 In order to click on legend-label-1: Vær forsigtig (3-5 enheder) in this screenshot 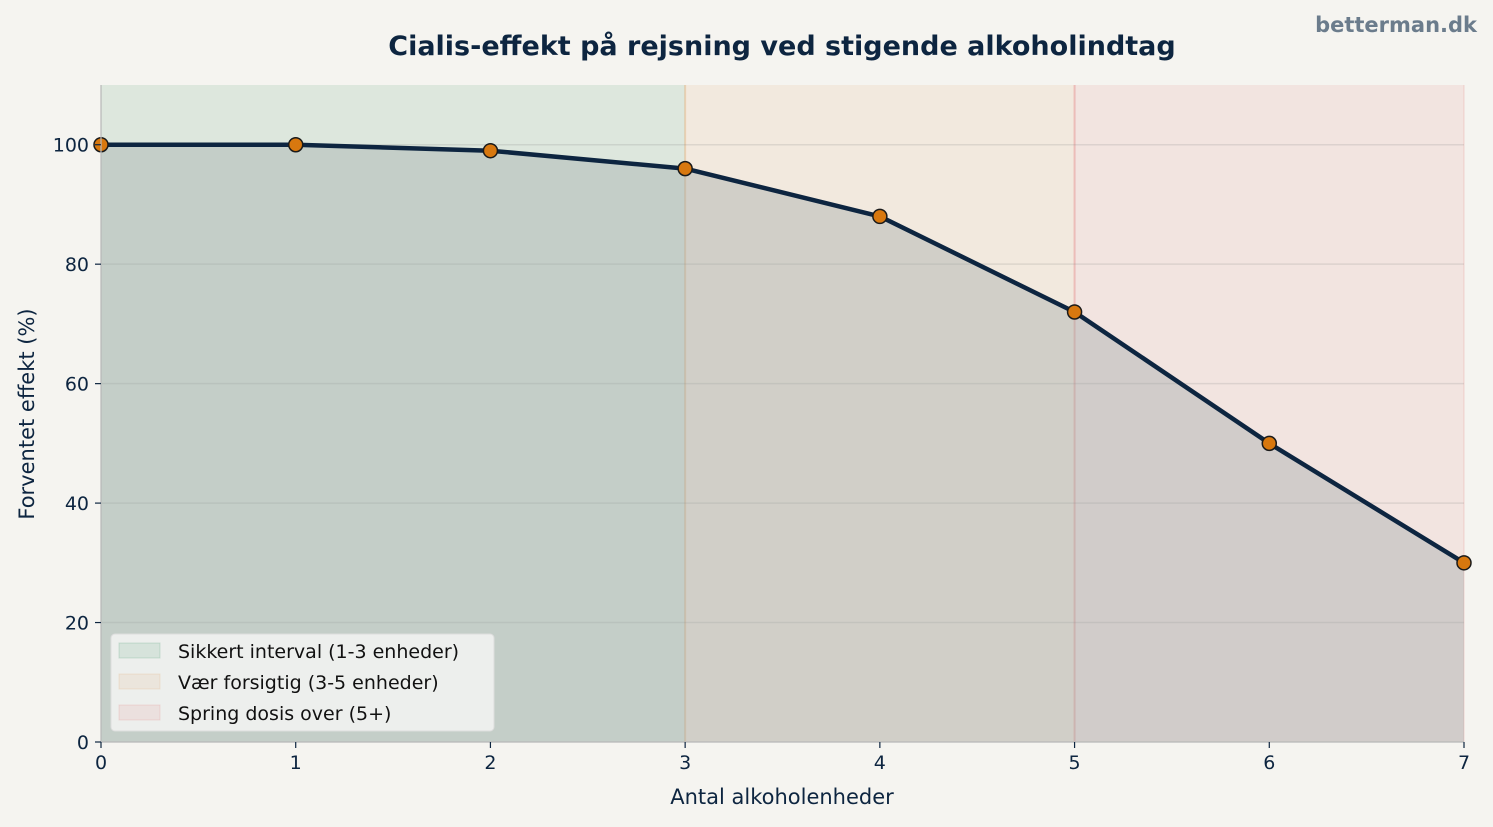, I will do `click(308, 683)`.